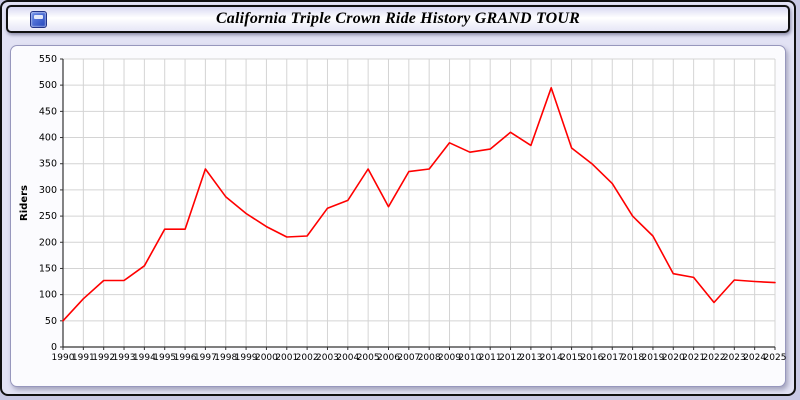 This screenshot has width=800, height=400. I want to click on x-tick-label: 1991, so click(83, 358).